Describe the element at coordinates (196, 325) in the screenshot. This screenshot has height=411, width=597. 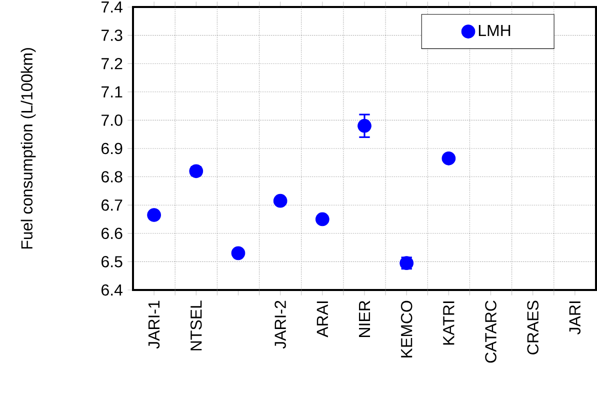
I see `x-tick-label: NTSEL` at that location.